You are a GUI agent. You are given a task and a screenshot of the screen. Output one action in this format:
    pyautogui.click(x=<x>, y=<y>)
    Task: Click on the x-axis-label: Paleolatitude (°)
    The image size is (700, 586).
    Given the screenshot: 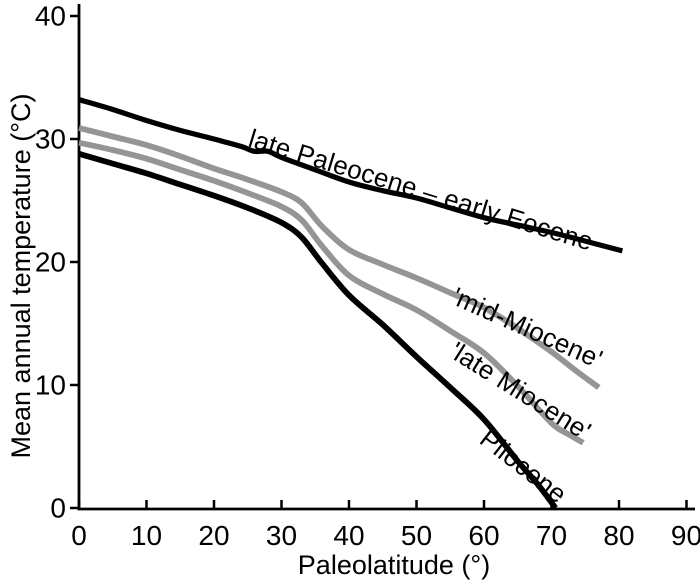 What is the action you would take?
    pyautogui.click(x=394, y=565)
    